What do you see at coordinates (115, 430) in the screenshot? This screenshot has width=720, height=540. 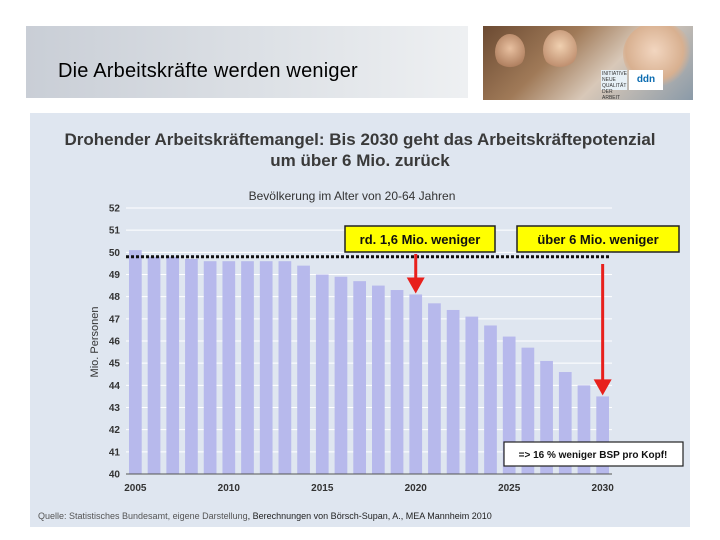 I see `y-tick-label: 42` at bounding box center [115, 430].